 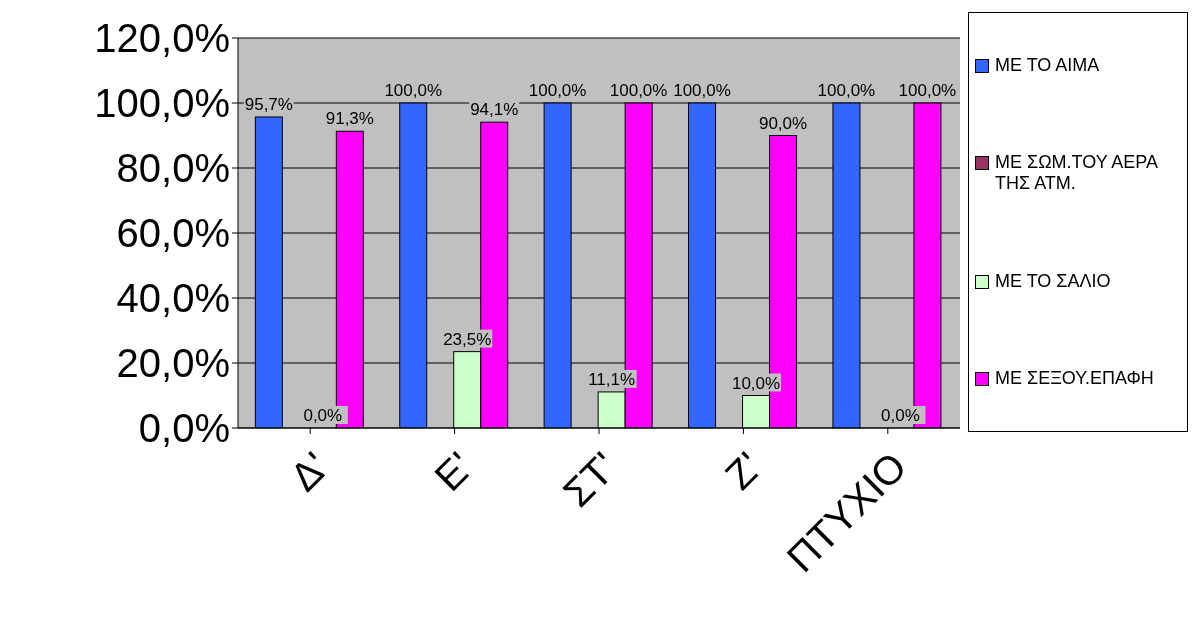 What do you see at coordinates (173, 363) in the screenshot?
I see `y-tick-label: 20,0%` at bounding box center [173, 363].